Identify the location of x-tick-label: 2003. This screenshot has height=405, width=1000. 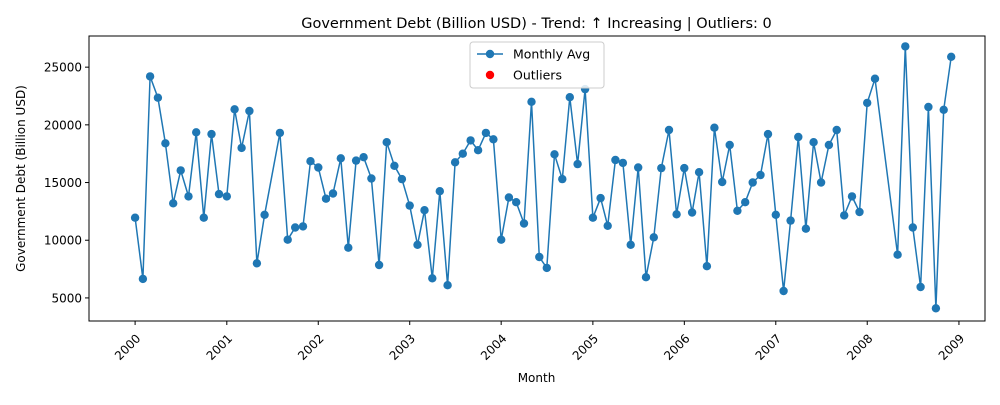
(402, 346).